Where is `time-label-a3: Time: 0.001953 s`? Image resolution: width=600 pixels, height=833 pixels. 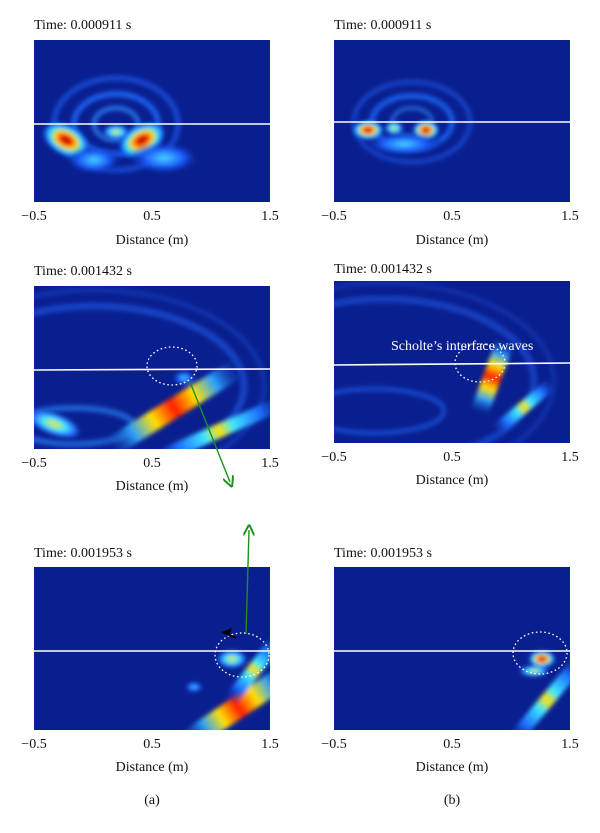 time-label-a3: Time: 0.001953 s is located at coordinates (83, 553).